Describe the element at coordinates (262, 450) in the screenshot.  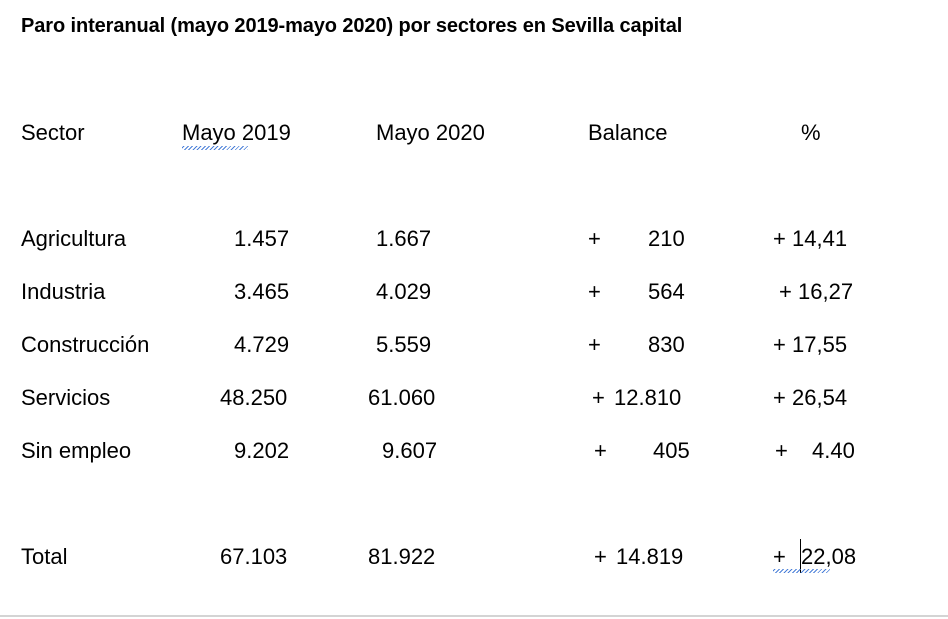
I see `may2019-cell: 9.202` at that location.